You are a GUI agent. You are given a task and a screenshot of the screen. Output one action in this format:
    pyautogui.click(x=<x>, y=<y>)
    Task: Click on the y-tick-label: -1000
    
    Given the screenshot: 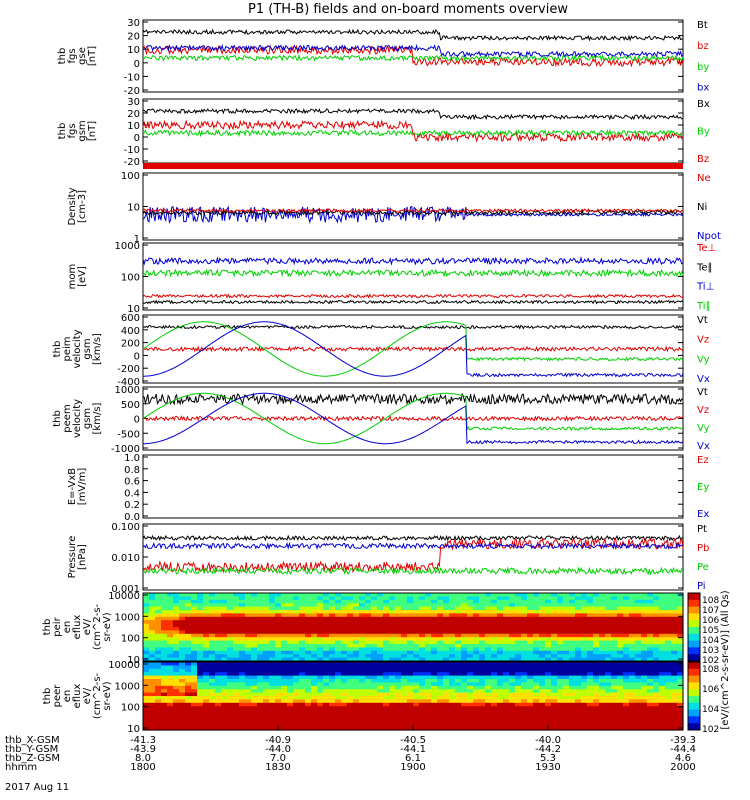 What is the action you would take?
    pyautogui.click(x=125, y=449)
    